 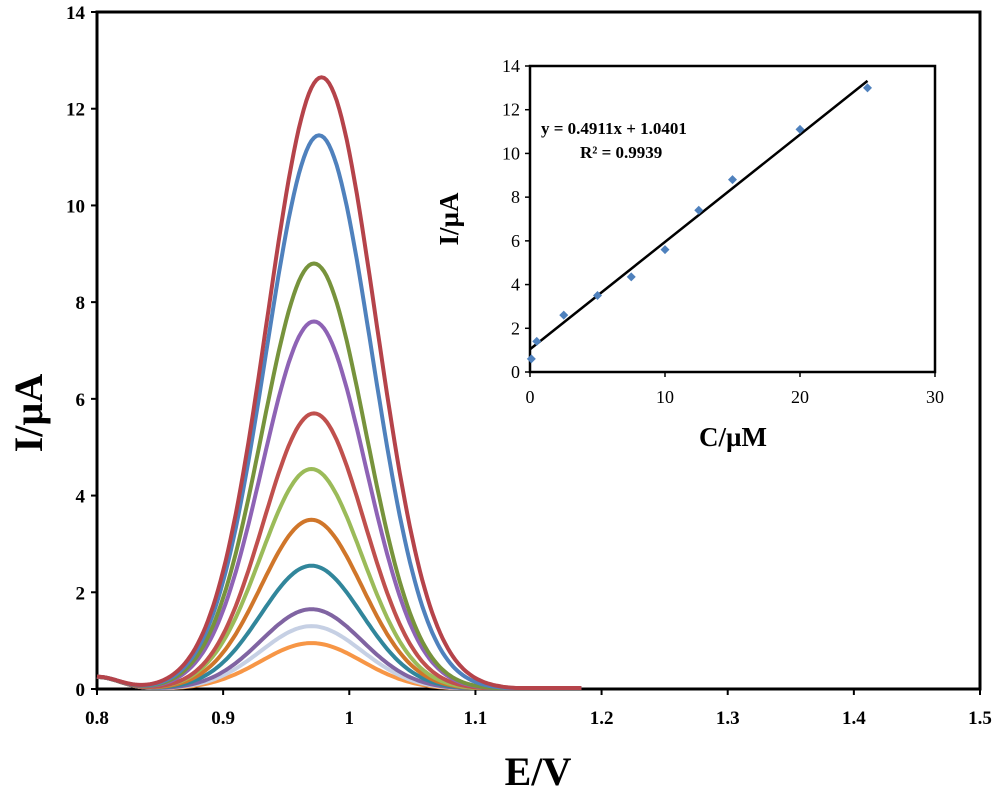 What do you see at coordinates (81, 497) in the screenshot?
I see `main-y-tick-label: 4` at bounding box center [81, 497].